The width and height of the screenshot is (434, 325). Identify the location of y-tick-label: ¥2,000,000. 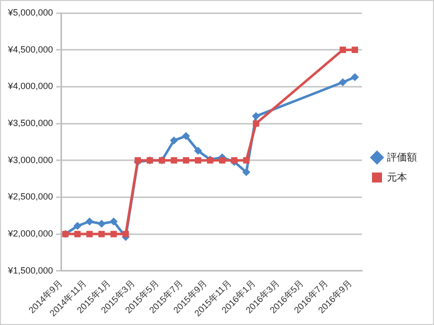
(30, 233).